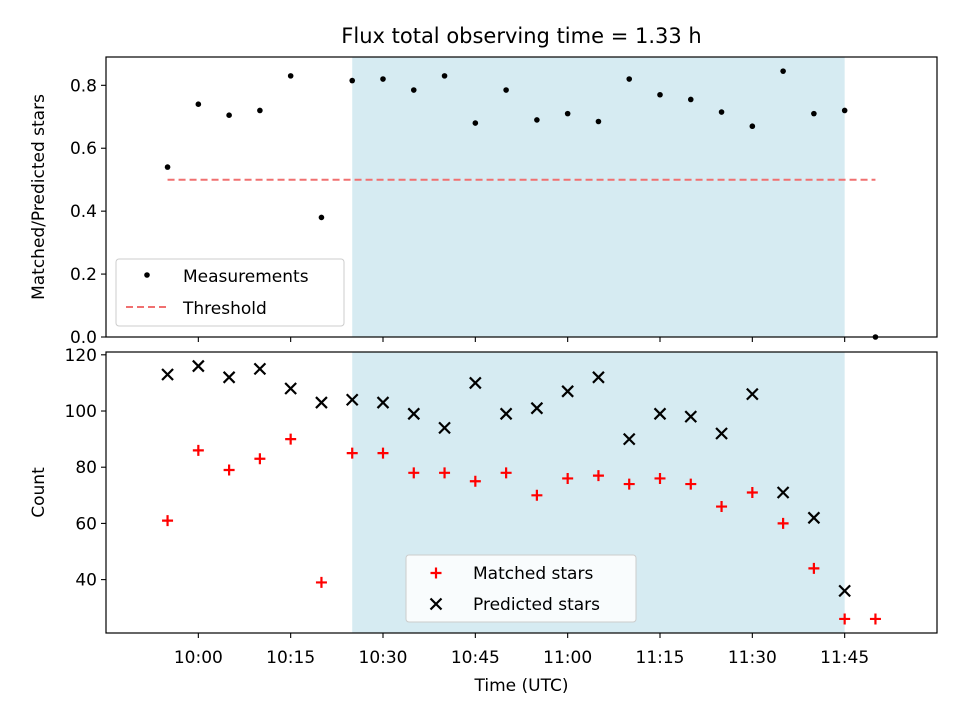 This screenshot has height=720, width=960. Describe the element at coordinates (83, 338) in the screenshot. I see `top-ytick-label: 0.0` at that location.